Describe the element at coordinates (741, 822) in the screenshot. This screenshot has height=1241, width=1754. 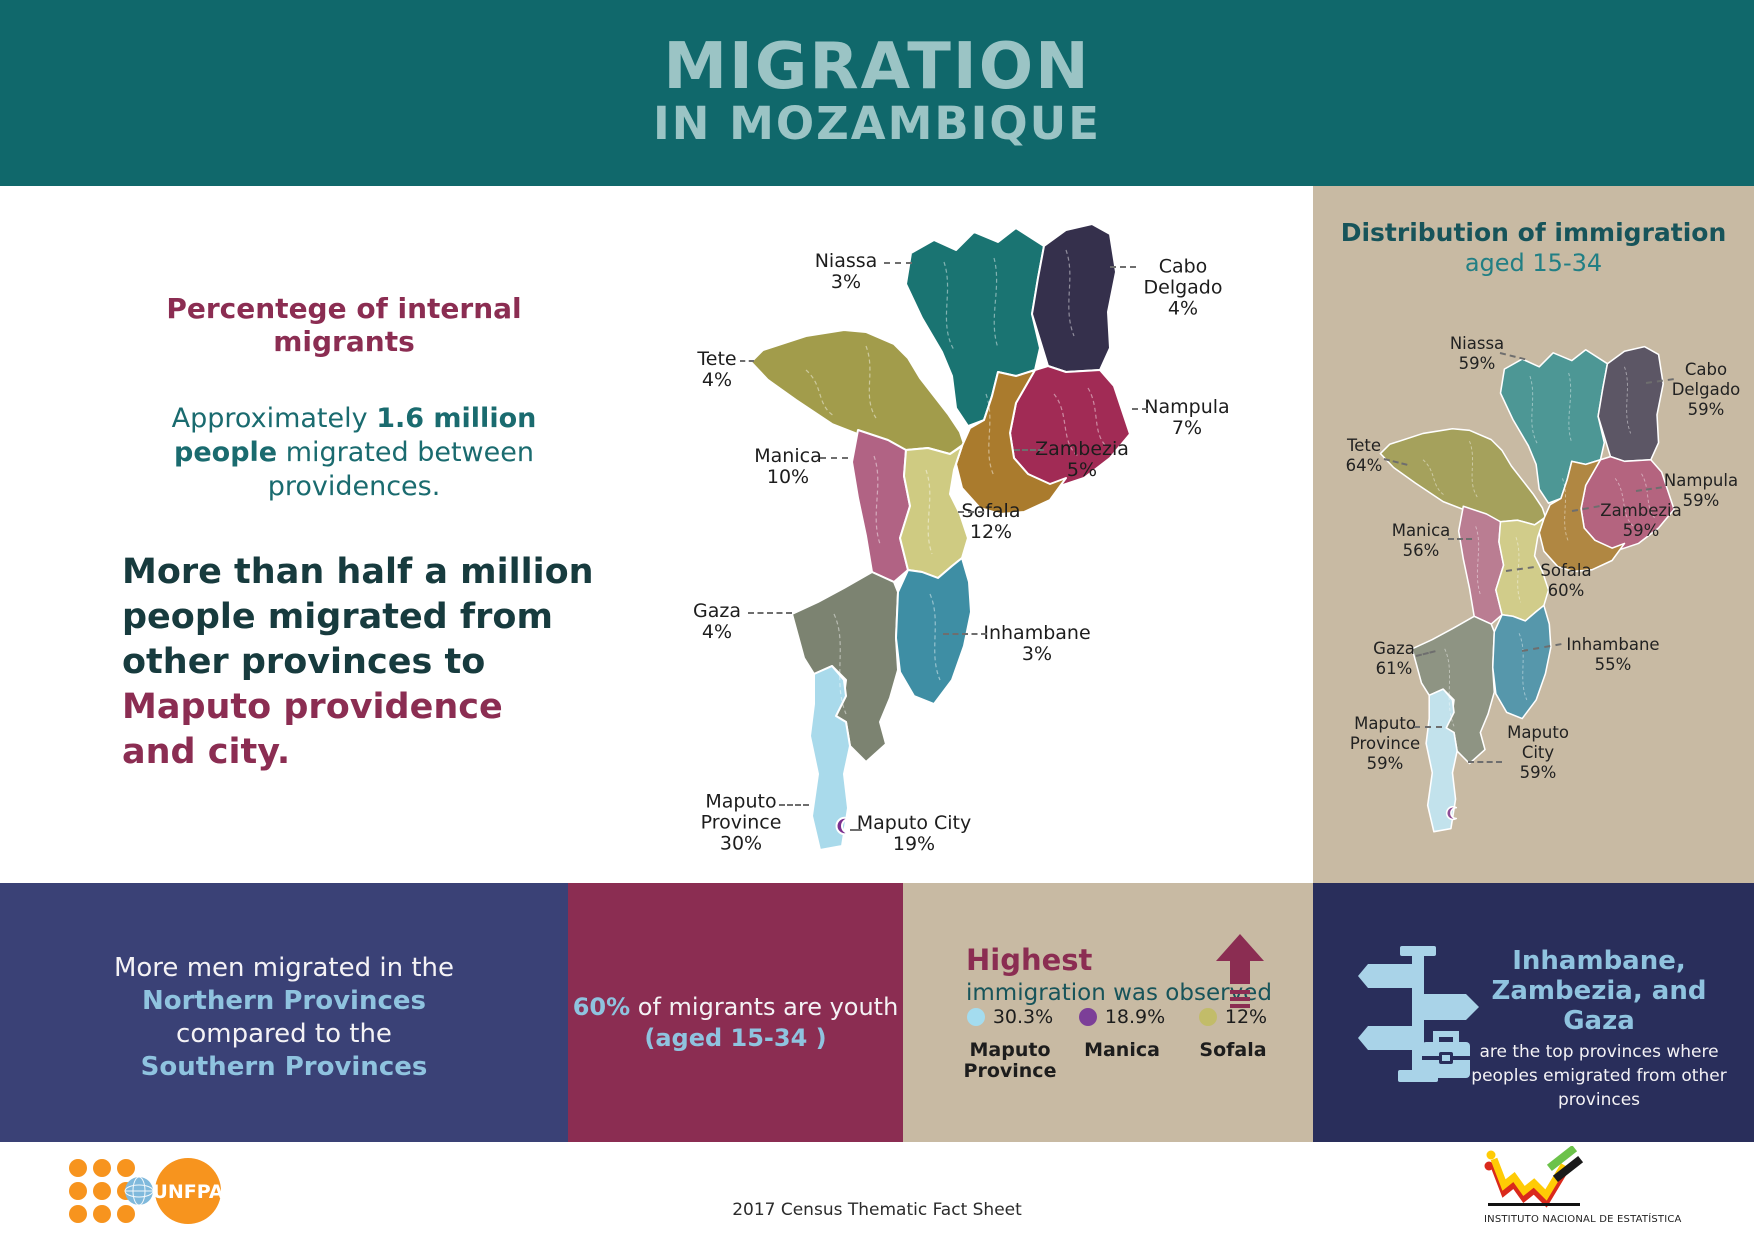
I see `map-label-maputo-province: Maputo Province 30%` at that location.